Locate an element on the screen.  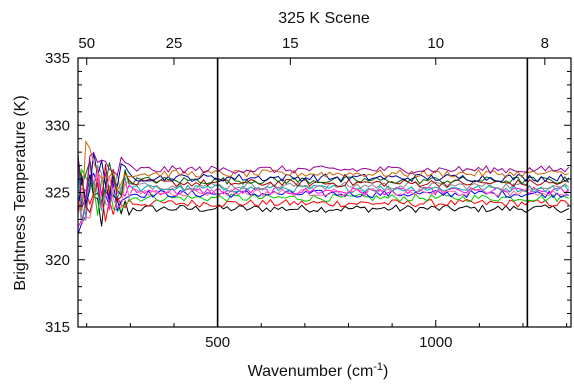
x-tick-label: 500 is located at coordinates (217, 342).